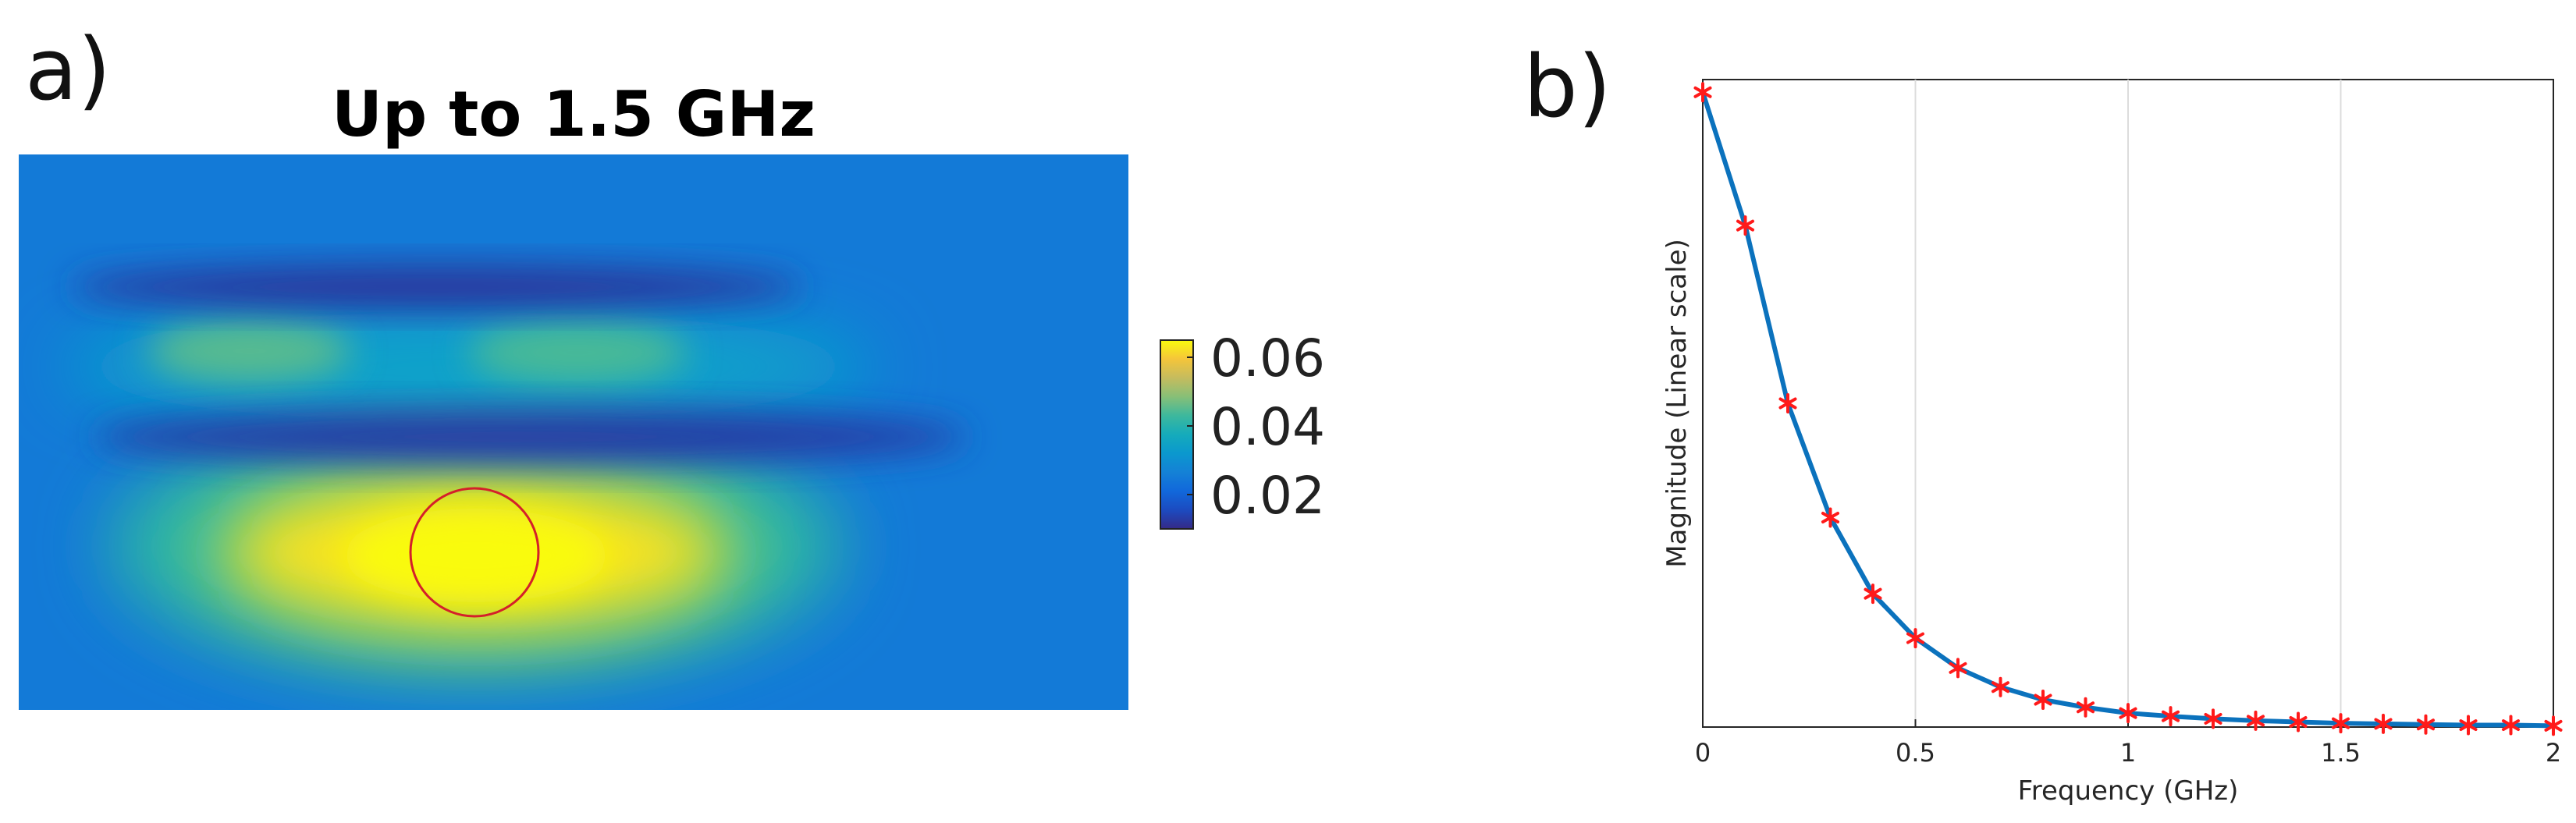 The height and width of the screenshot is (823, 2576). I want to click on colorbar-tick-label: 0.02, so click(1267, 496).